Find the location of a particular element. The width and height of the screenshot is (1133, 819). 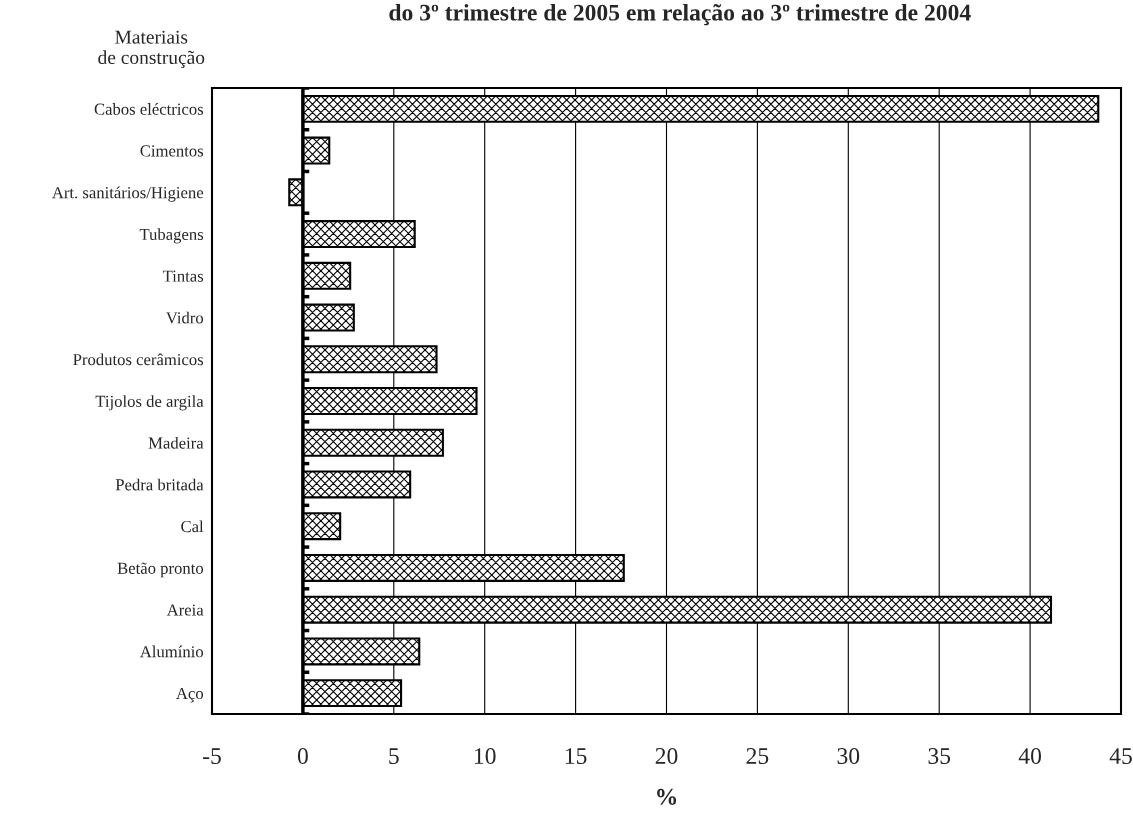

y-tick-label: Aço is located at coordinates (190, 695).